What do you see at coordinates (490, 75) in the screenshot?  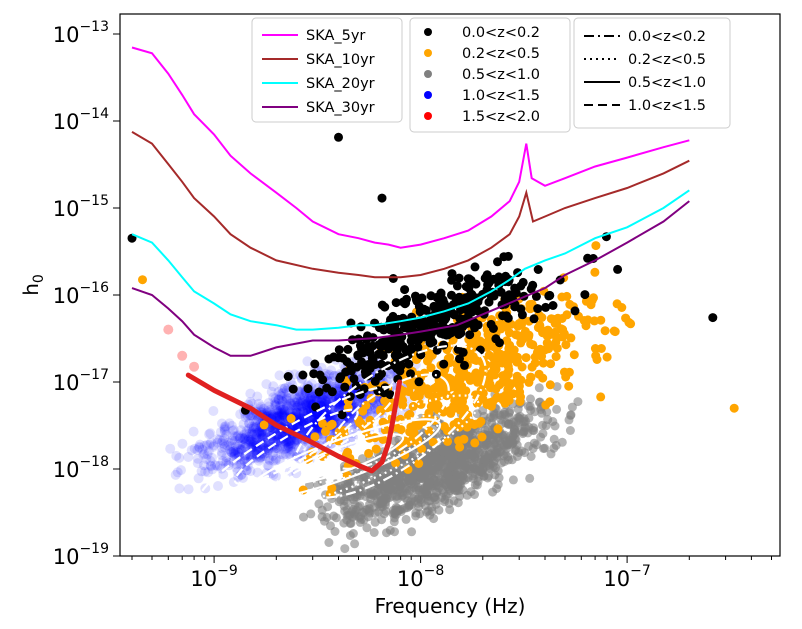 I see `legend-points-box` at bounding box center [490, 75].